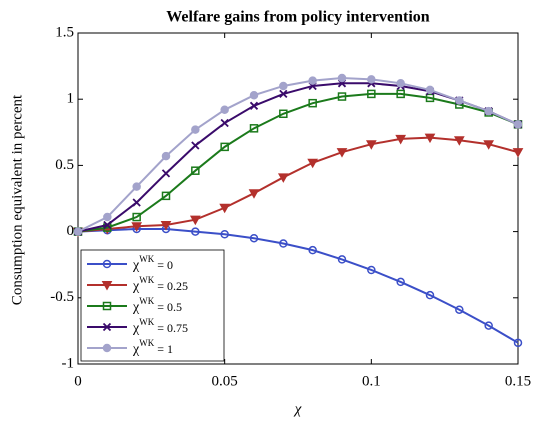 This screenshot has height=427, width=533. Describe the element at coordinates (371, 381) in the screenshot. I see `x-tick-label: 0.1` at that location.